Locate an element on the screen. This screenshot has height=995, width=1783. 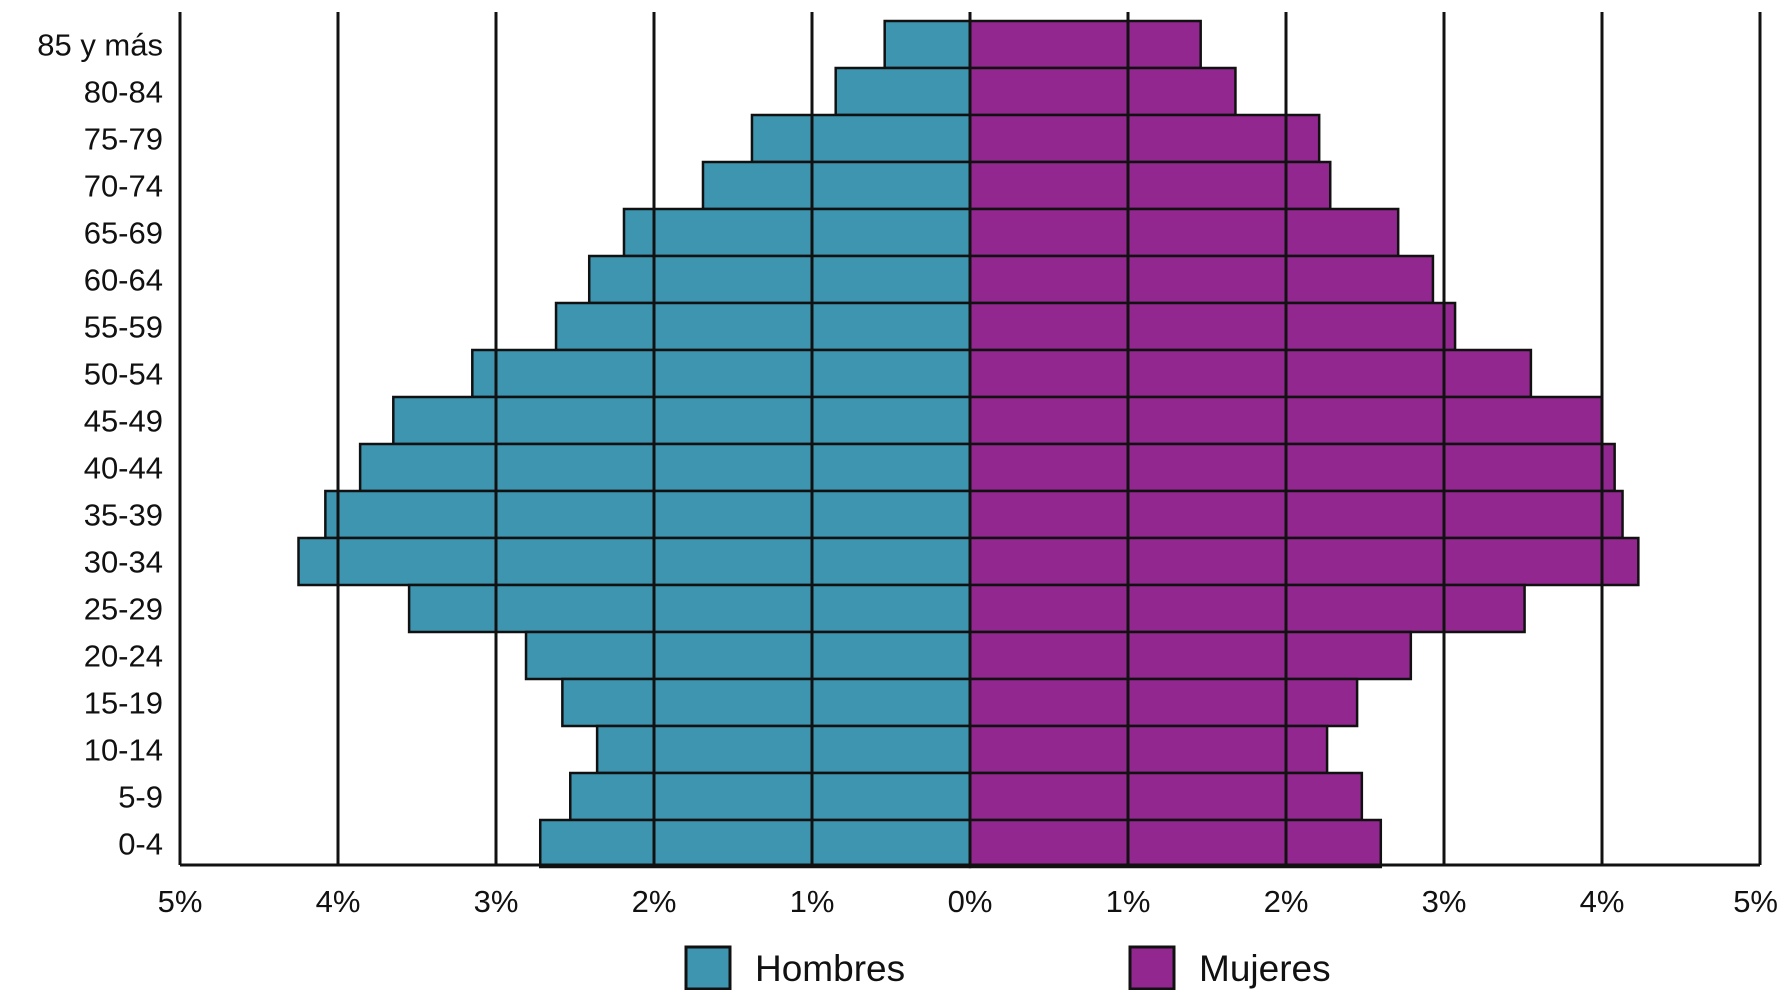
category-label: 50-54 is located at coordinates (123, 374).